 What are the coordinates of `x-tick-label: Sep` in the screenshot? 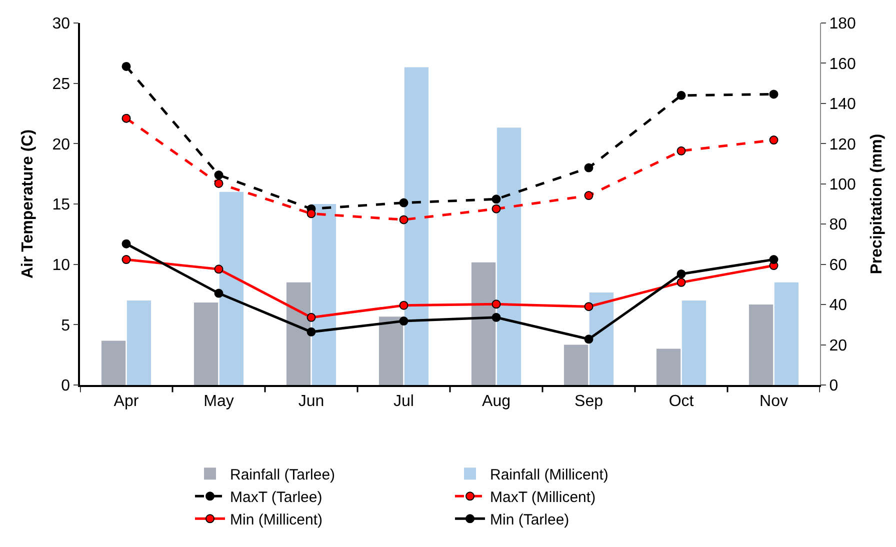 It's located at (589, 401).